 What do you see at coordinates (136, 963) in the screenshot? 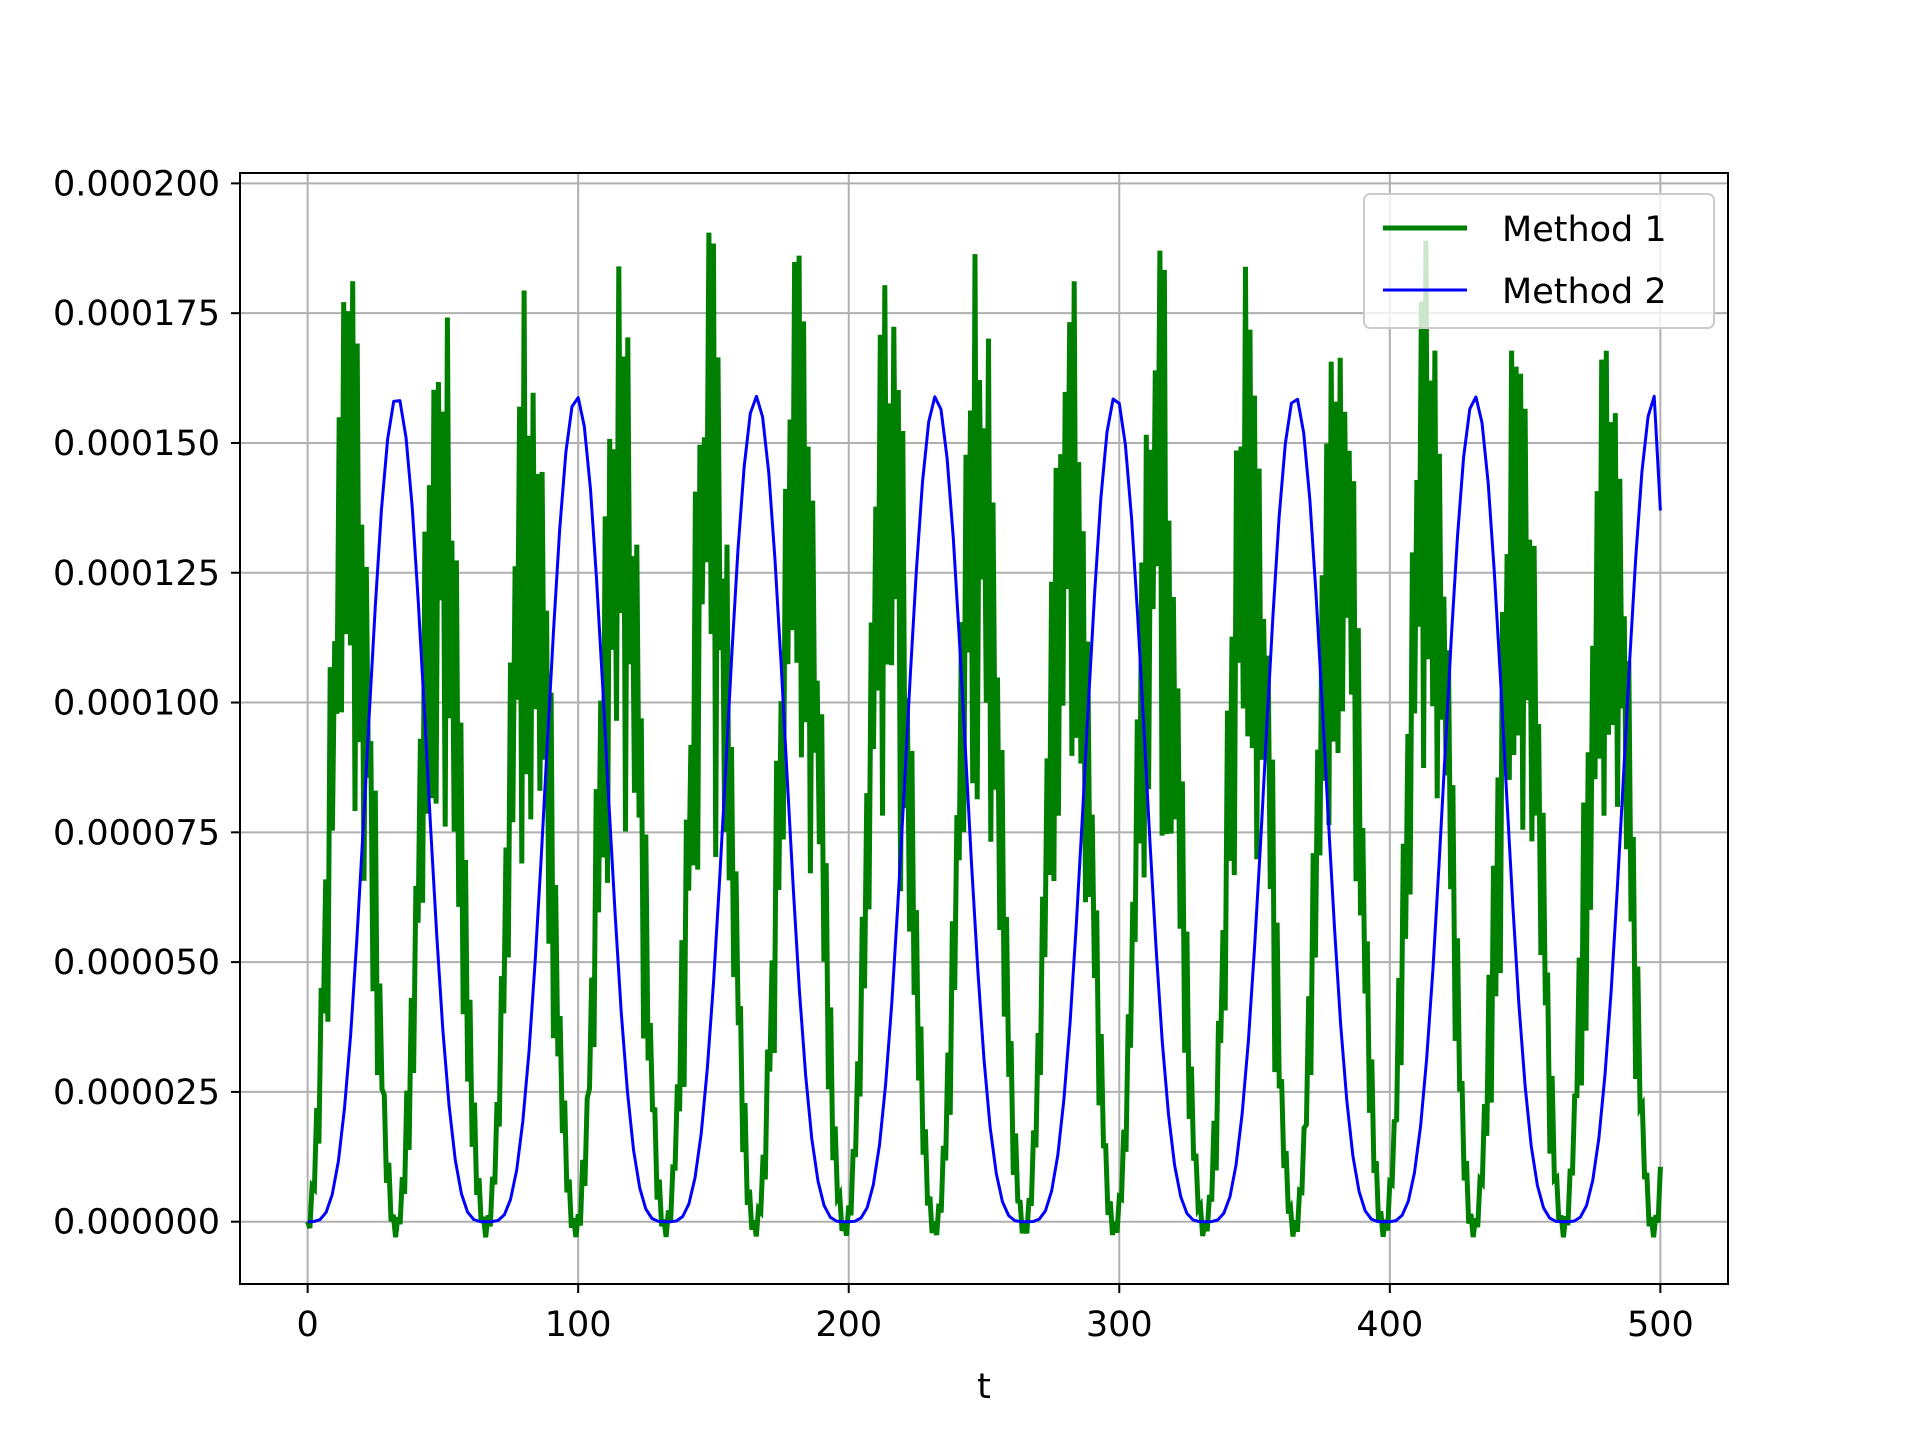
I see `y-tick-label: 0.000050` at bounding box center [136, 963].